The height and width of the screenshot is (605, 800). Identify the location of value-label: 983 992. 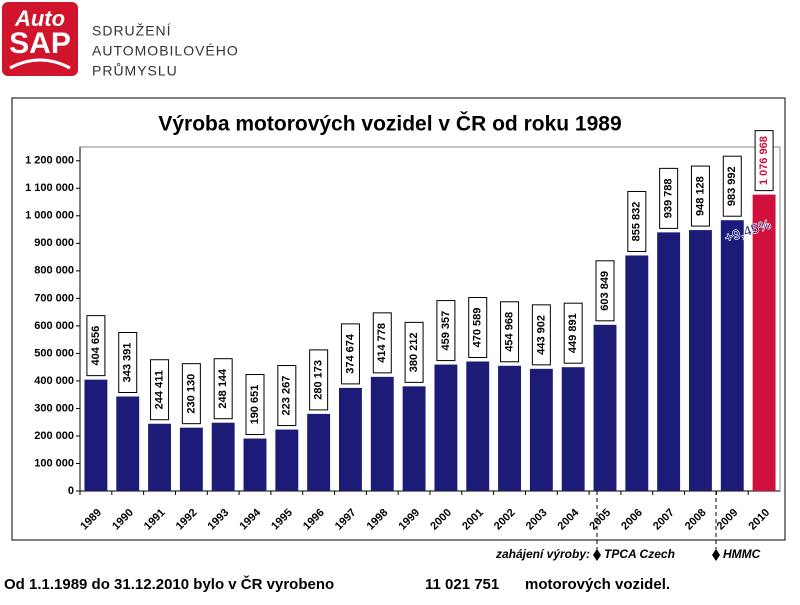
(732, 186).